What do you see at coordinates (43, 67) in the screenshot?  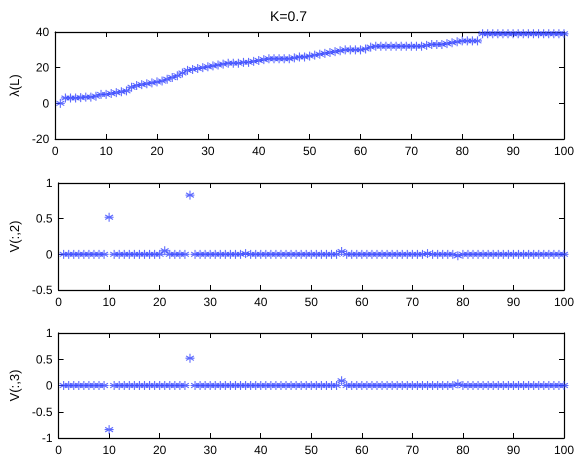 I see `y-tick-label: 20` at bounding box center [43, 67].